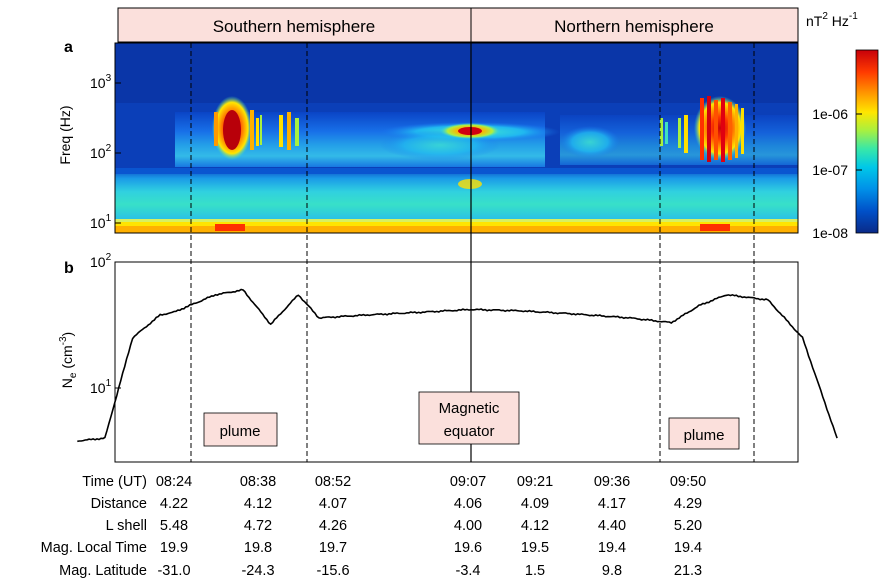  I want to click on table-cell: 4.06, so click(468, 504).